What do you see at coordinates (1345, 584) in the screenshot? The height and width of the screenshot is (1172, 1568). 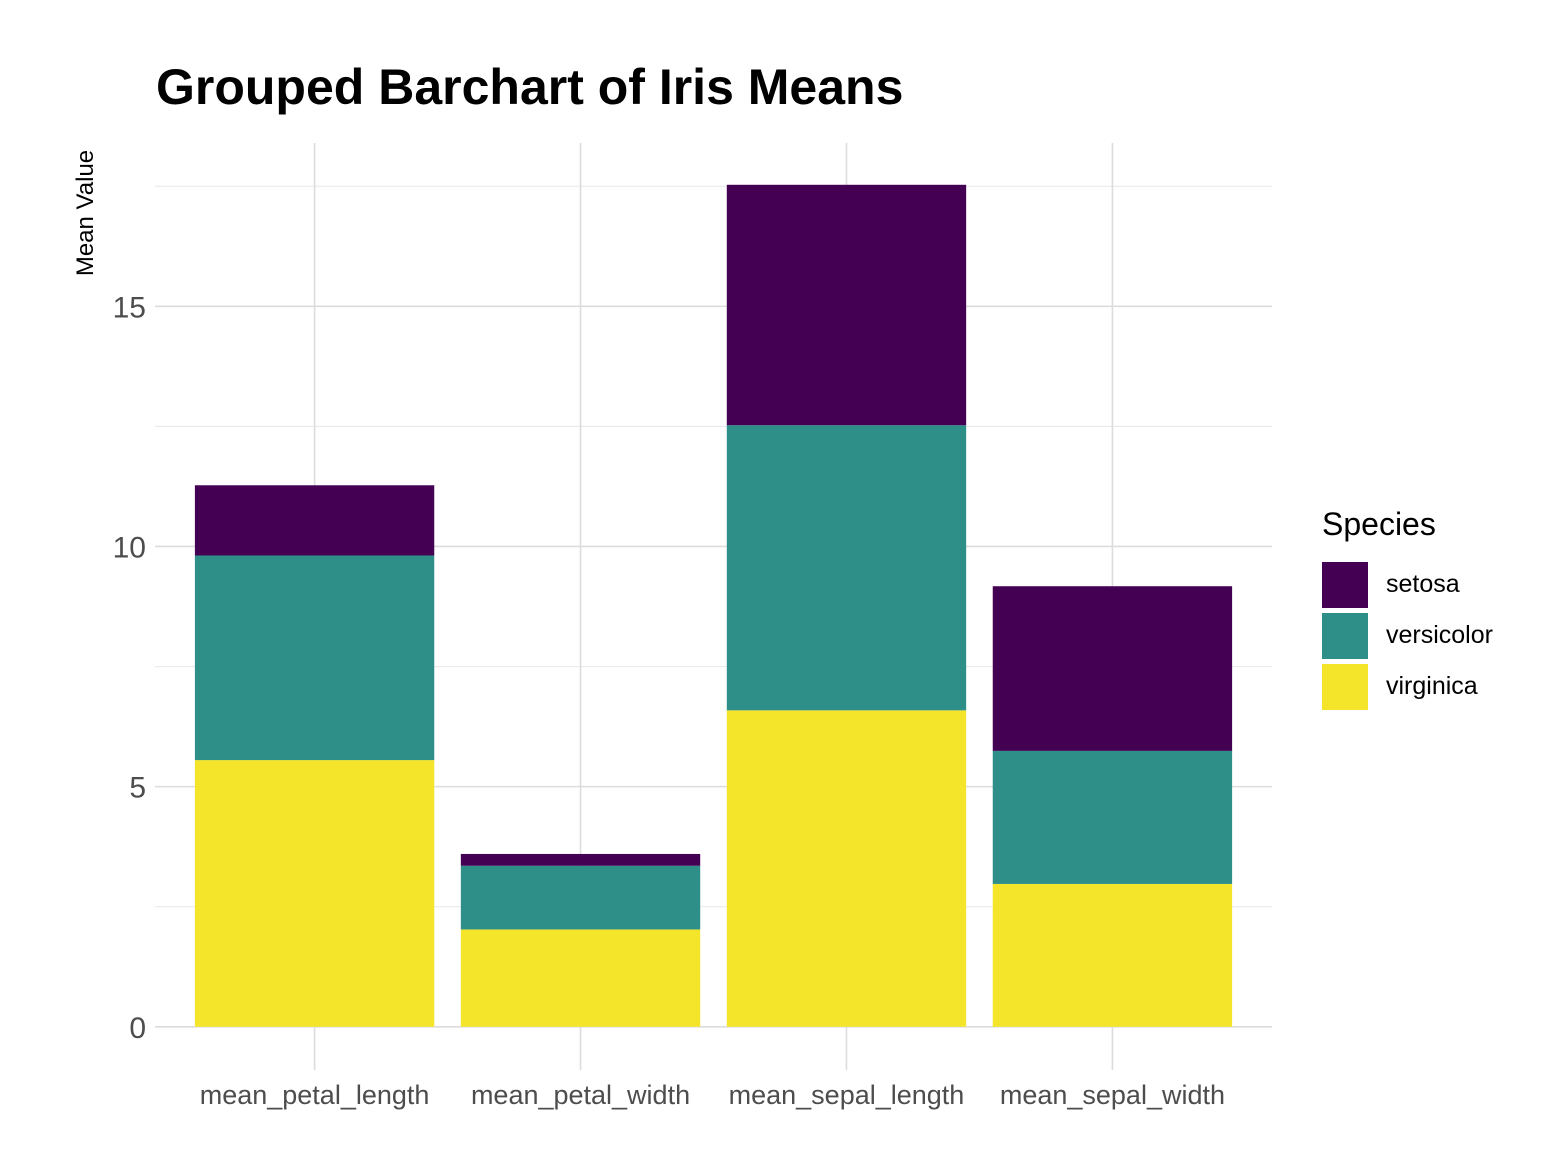 I see `legend-swatch-setosa` at bounding box center [1345, 584].